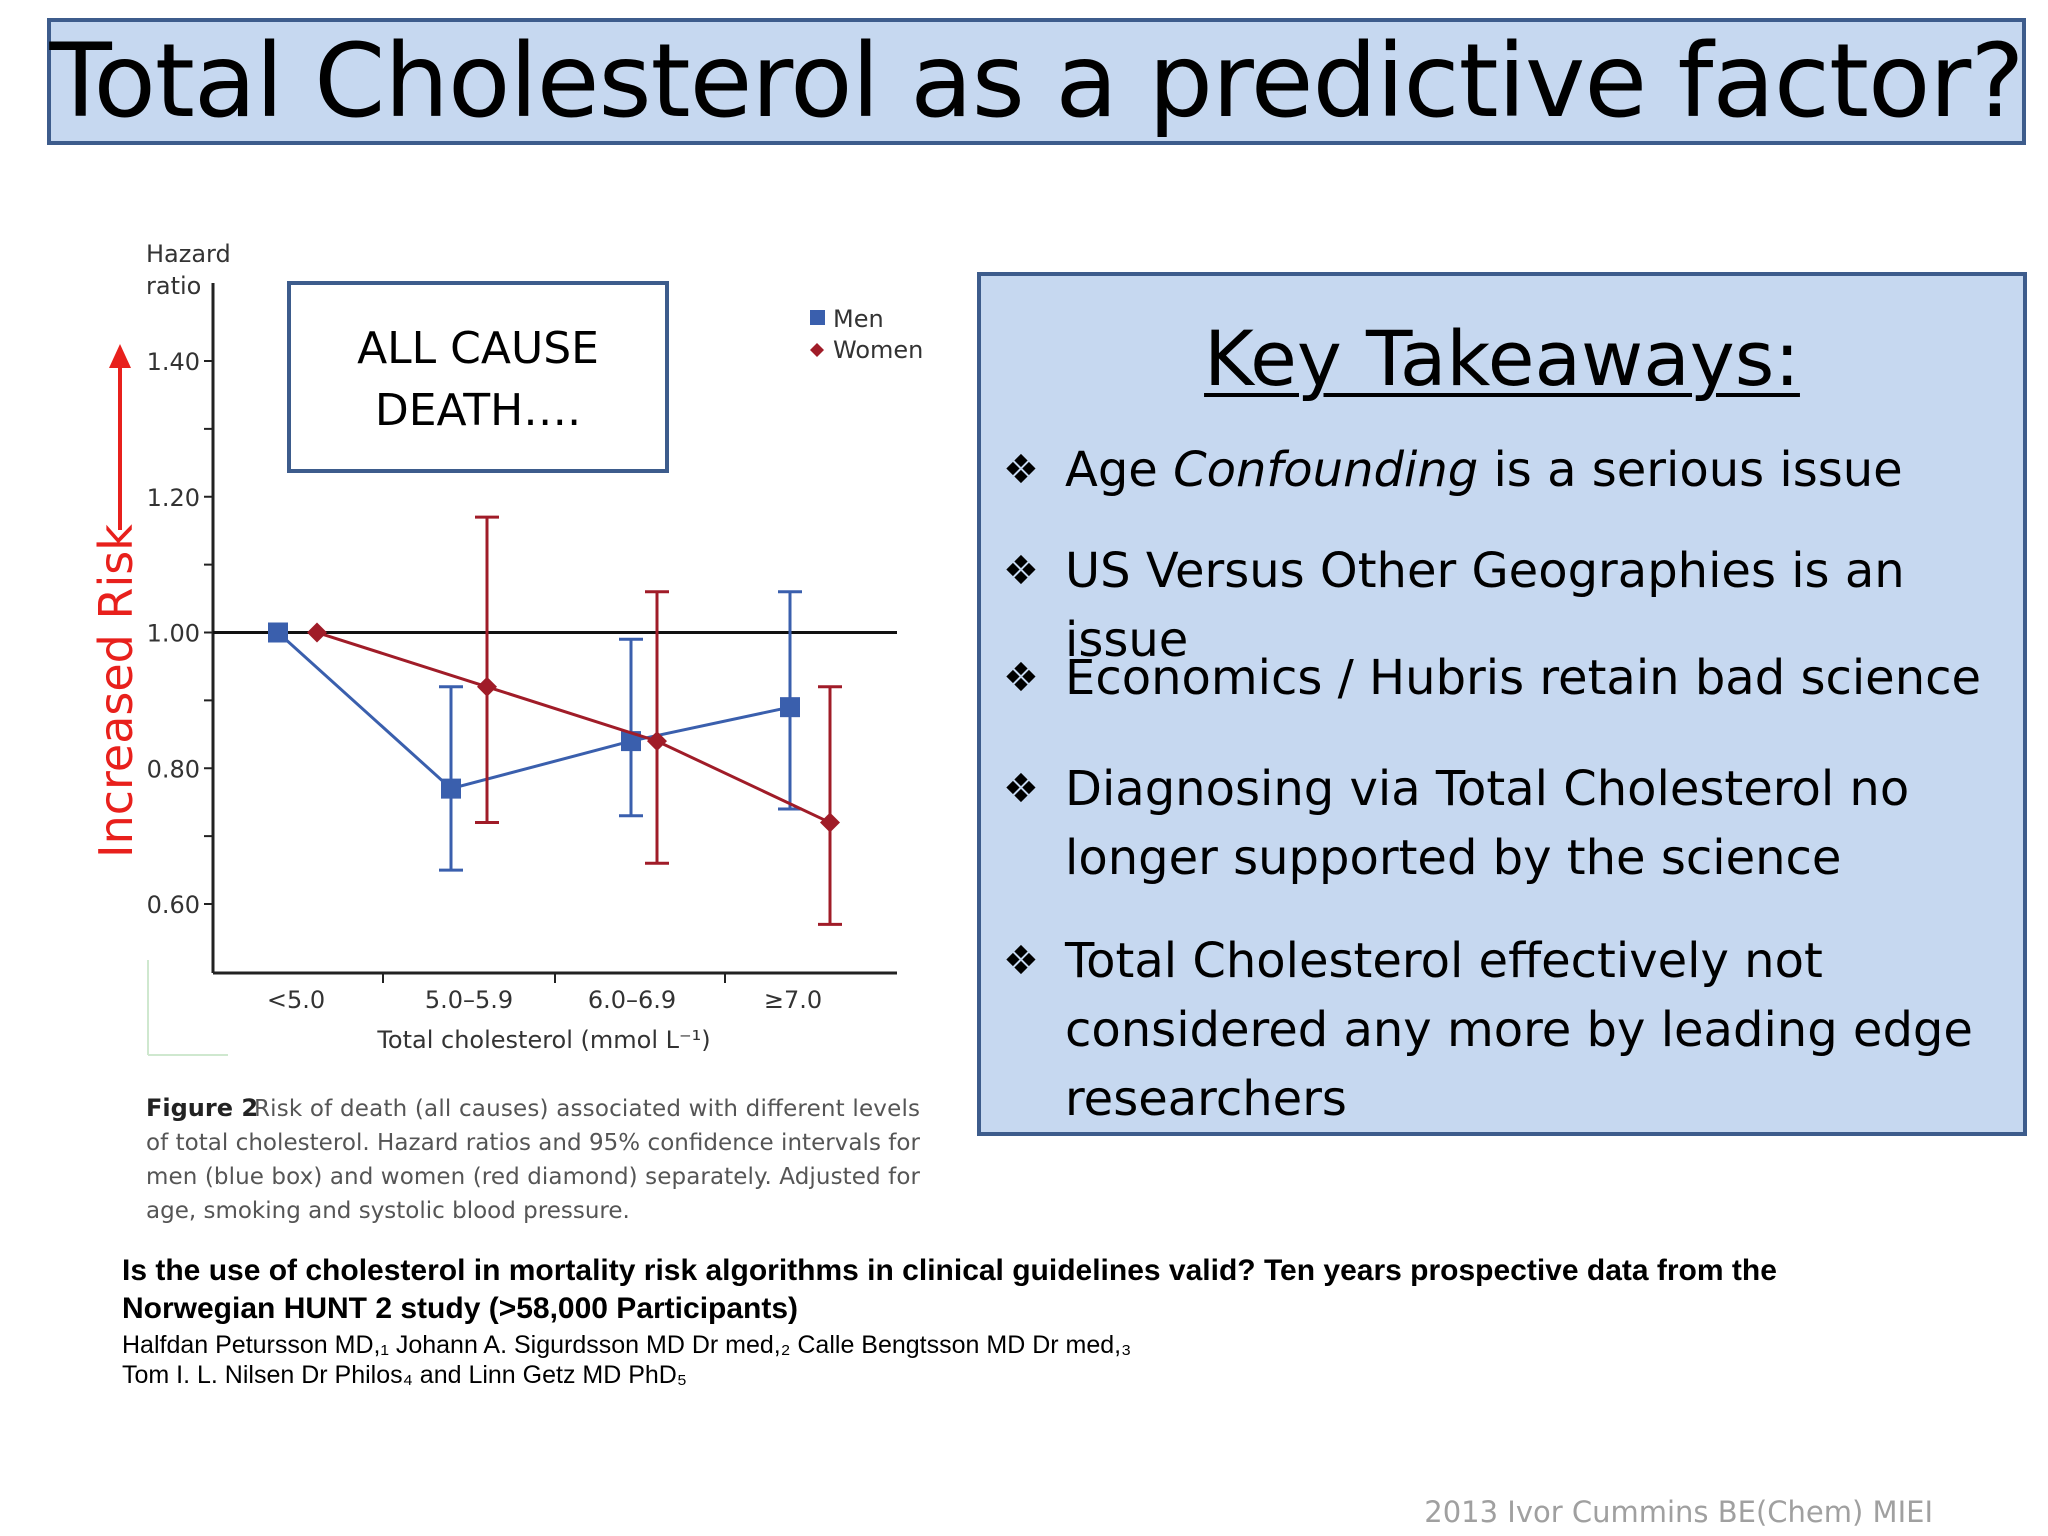  Describe the element at coordinates (173, 905) in the screenshot. I see `y-tick-label: 0.60` at that location.